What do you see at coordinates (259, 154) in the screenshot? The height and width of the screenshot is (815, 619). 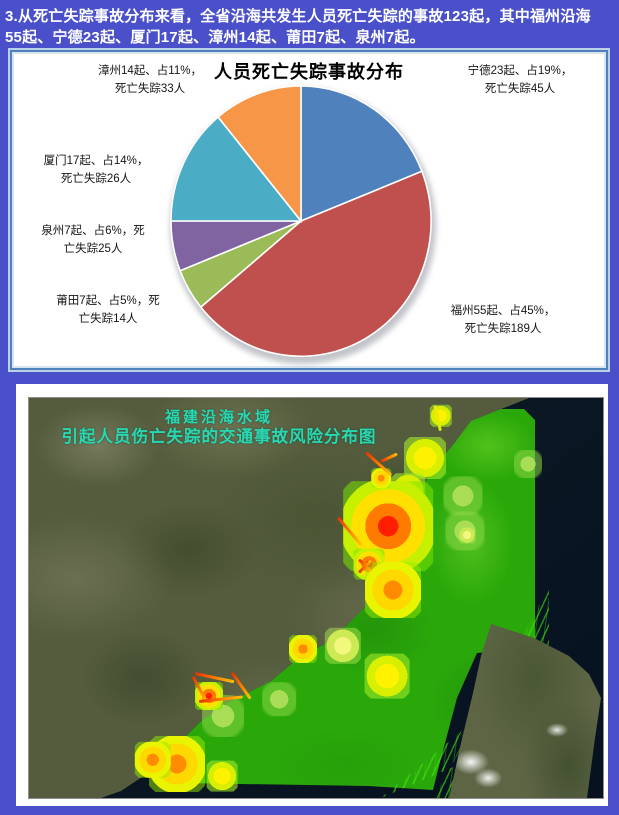 I see `pie-slice-漳州` at bounding box center [259, 154].